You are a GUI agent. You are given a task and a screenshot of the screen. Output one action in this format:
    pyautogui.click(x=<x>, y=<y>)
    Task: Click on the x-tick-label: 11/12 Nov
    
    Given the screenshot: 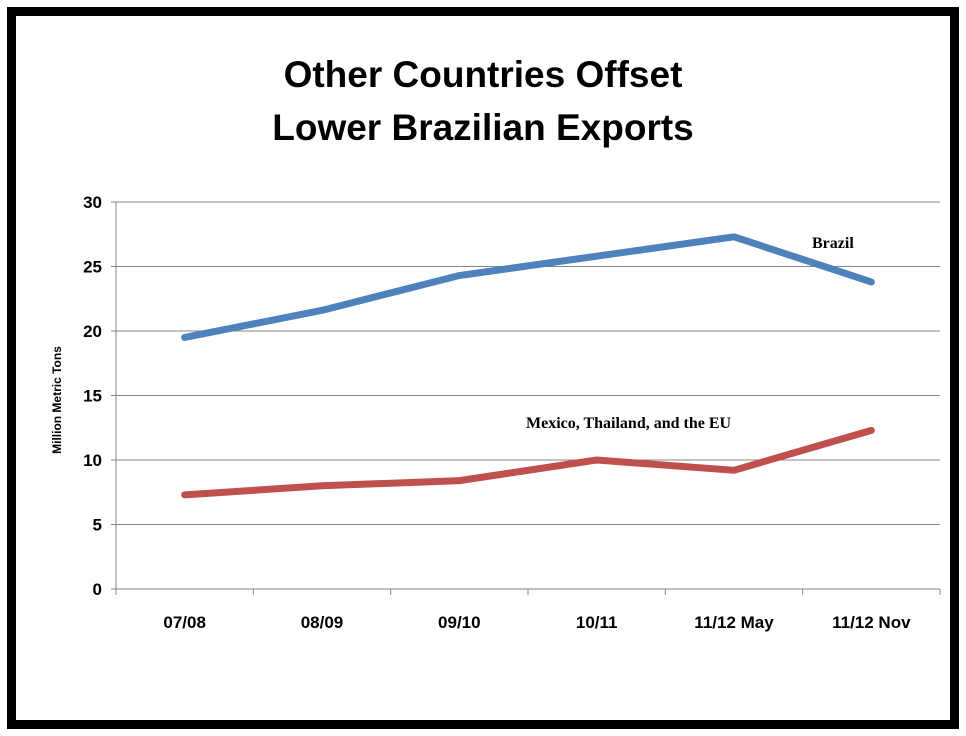 What is the action you would take?
    pyautogui.click(x=871, y=622)
    